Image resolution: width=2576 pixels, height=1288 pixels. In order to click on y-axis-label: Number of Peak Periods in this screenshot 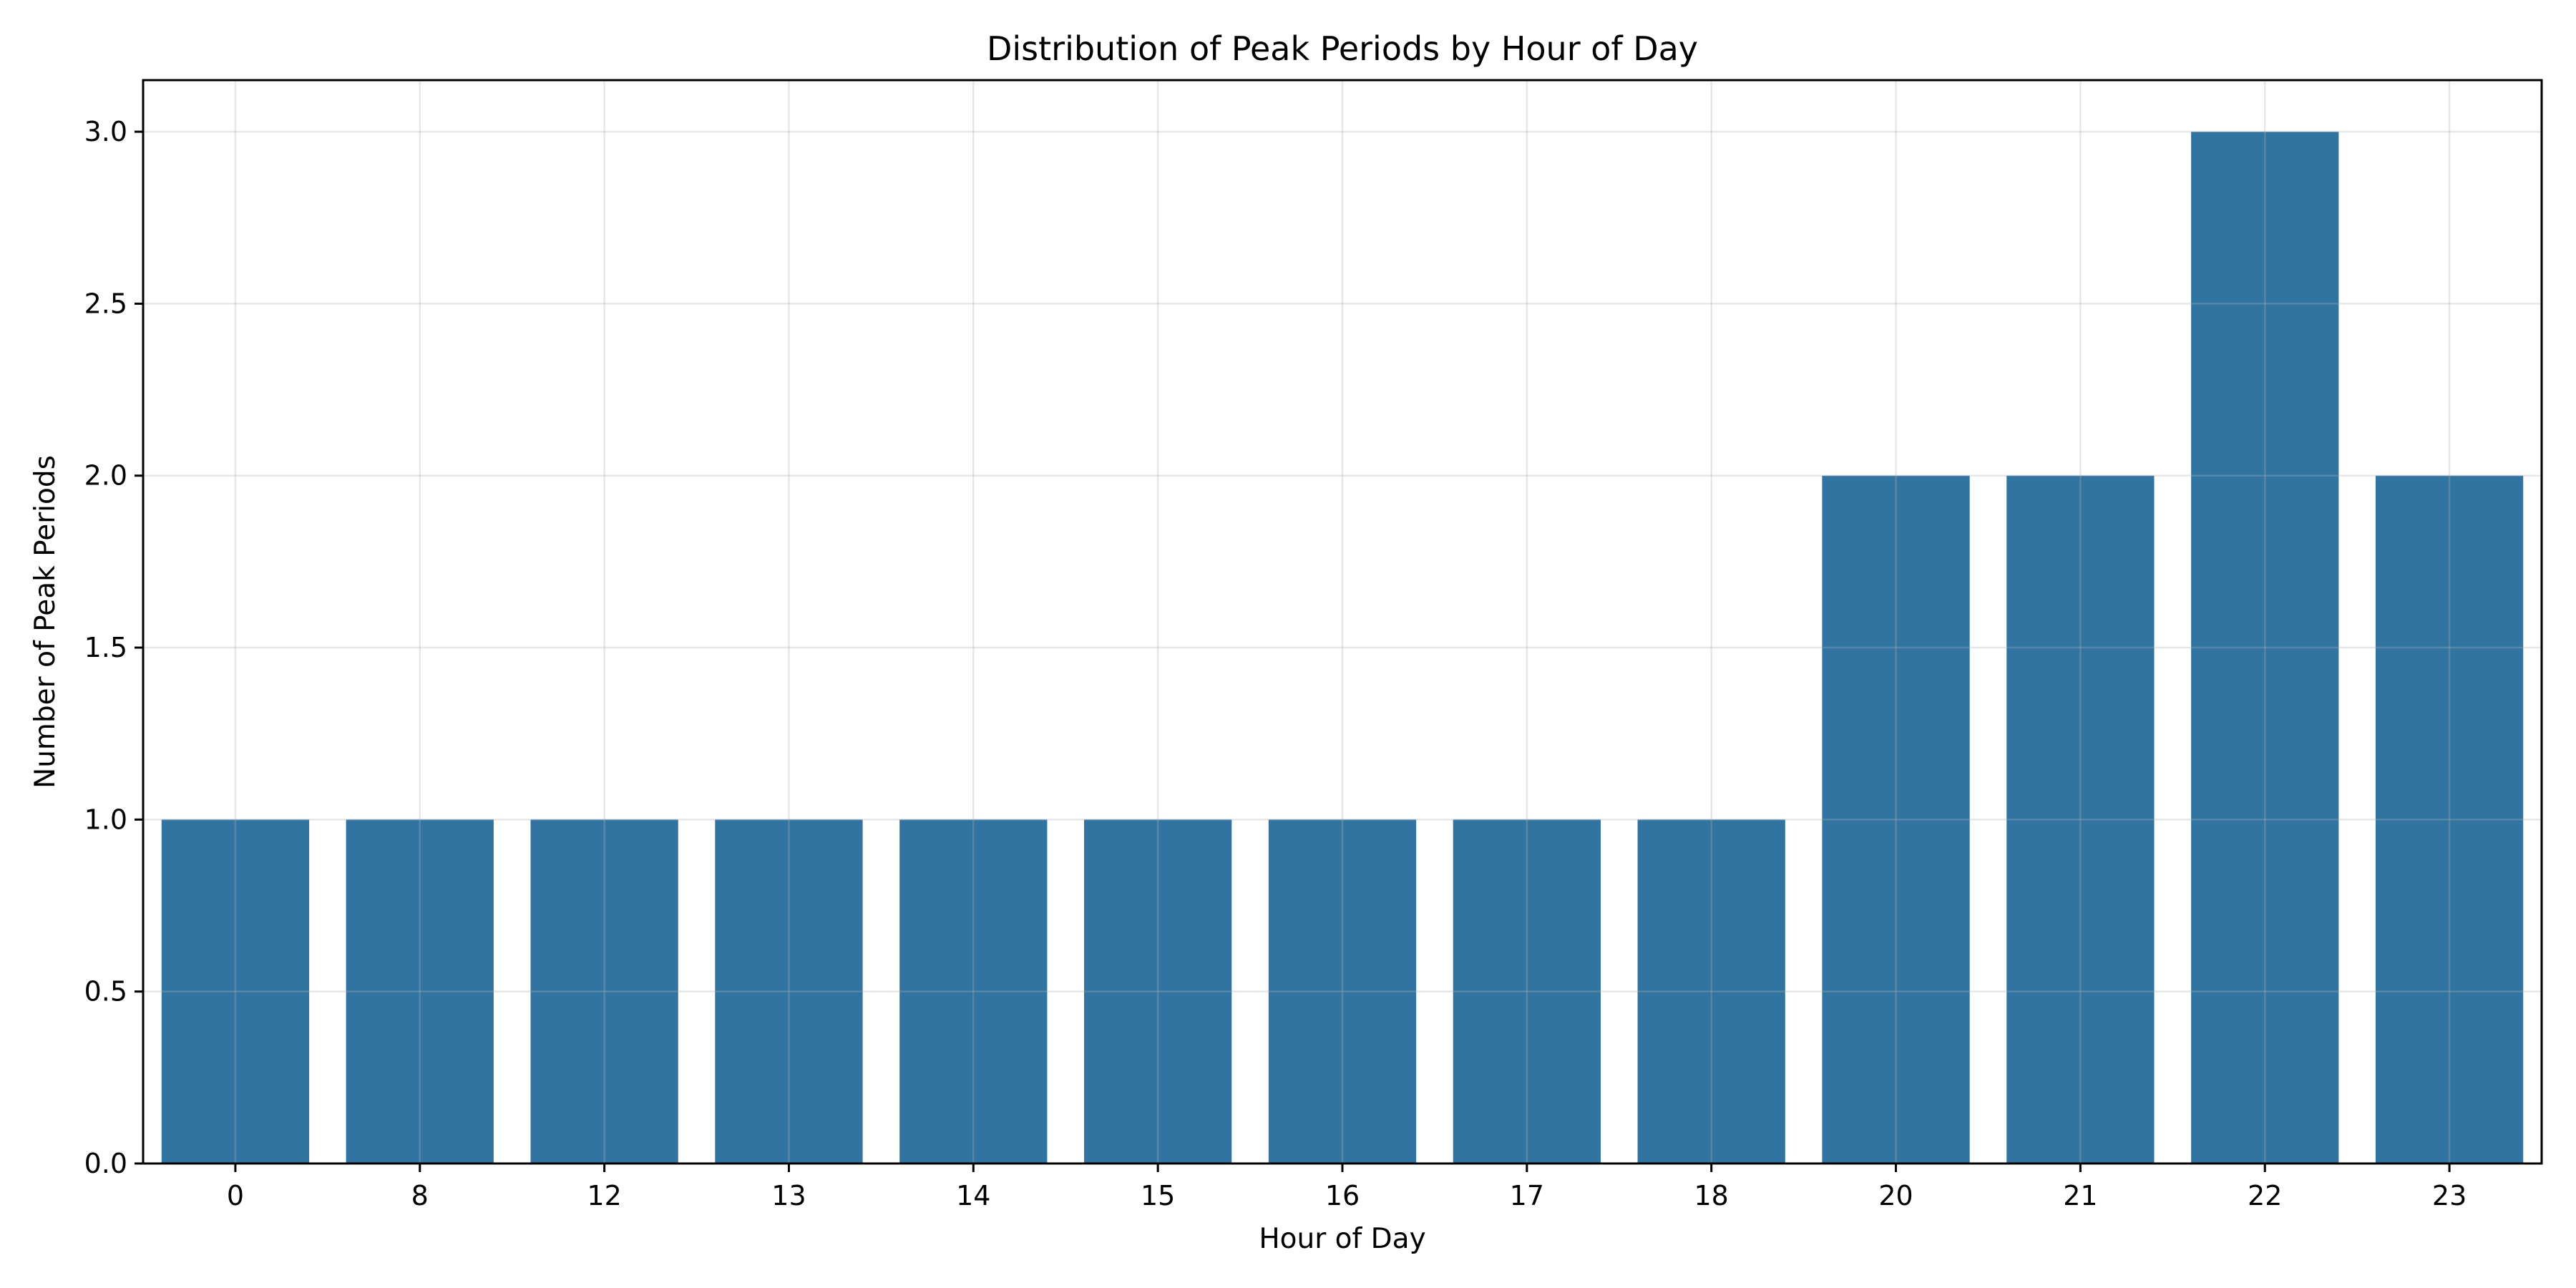, I will do `click(45, 622)`.